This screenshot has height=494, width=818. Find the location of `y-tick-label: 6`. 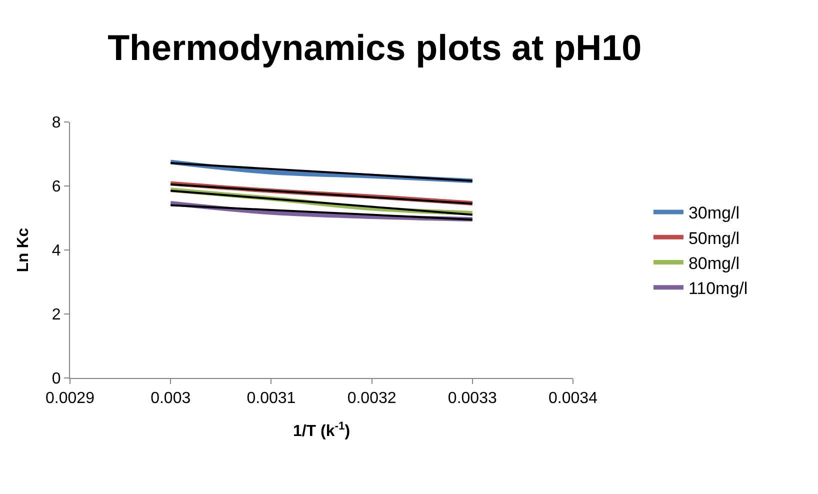

y-tick-label: 6 is located at coordinates (56, 187).